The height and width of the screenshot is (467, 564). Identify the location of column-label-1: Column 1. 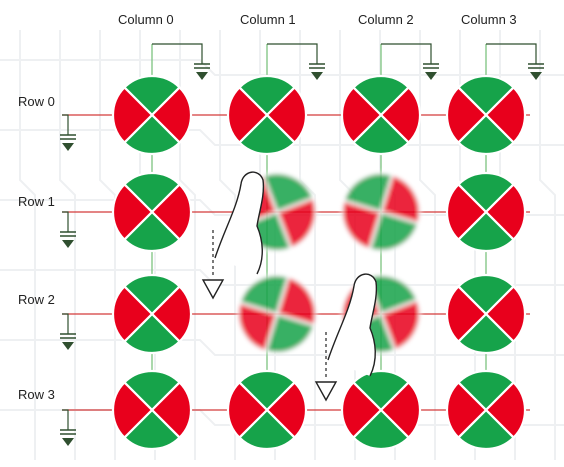
(268, 19).